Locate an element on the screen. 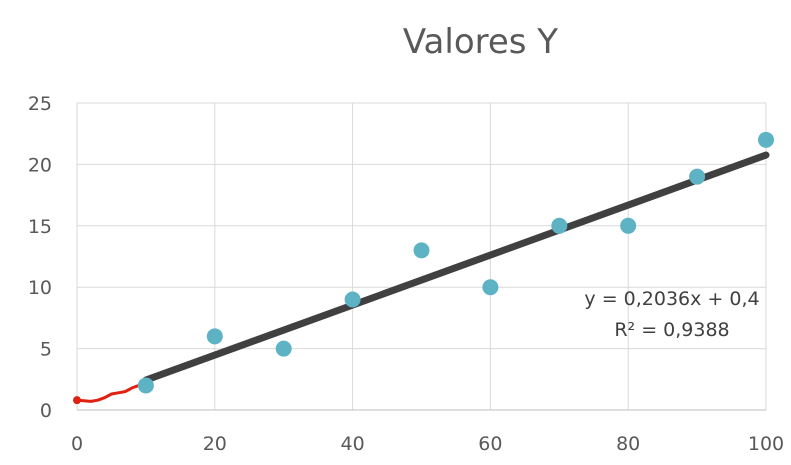 The height and width of the screenshot is (465, 791). x-tick-label: 100 is located at coordinates (766, 444).